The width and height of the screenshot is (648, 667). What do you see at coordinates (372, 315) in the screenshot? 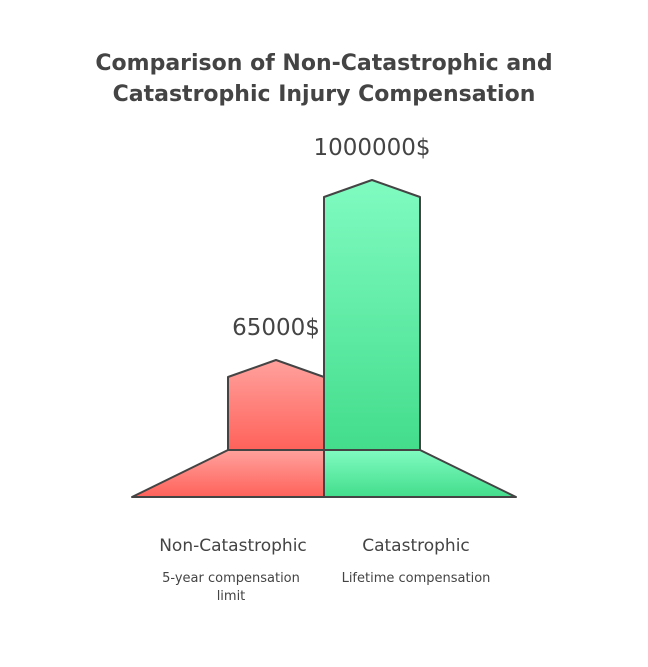
I see `bar-catastrophic` at bounding box center [372, 315].